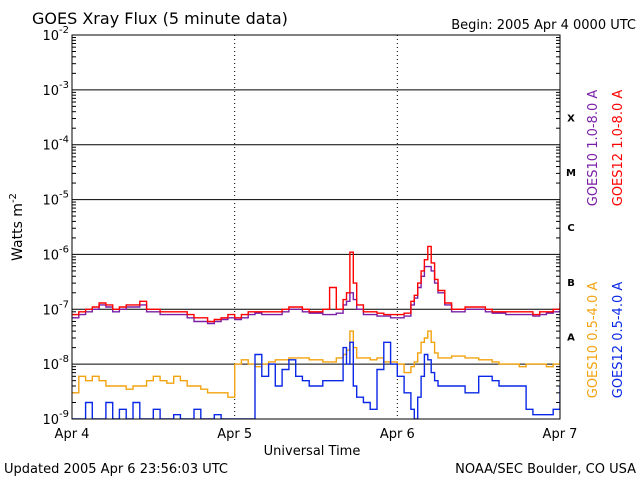 The height and width of the screenshot is (480, 640). Describe the element at coordinates (55, 418) in the screenshot. I see `y-tick-label: 10⁻⁹` at that location.